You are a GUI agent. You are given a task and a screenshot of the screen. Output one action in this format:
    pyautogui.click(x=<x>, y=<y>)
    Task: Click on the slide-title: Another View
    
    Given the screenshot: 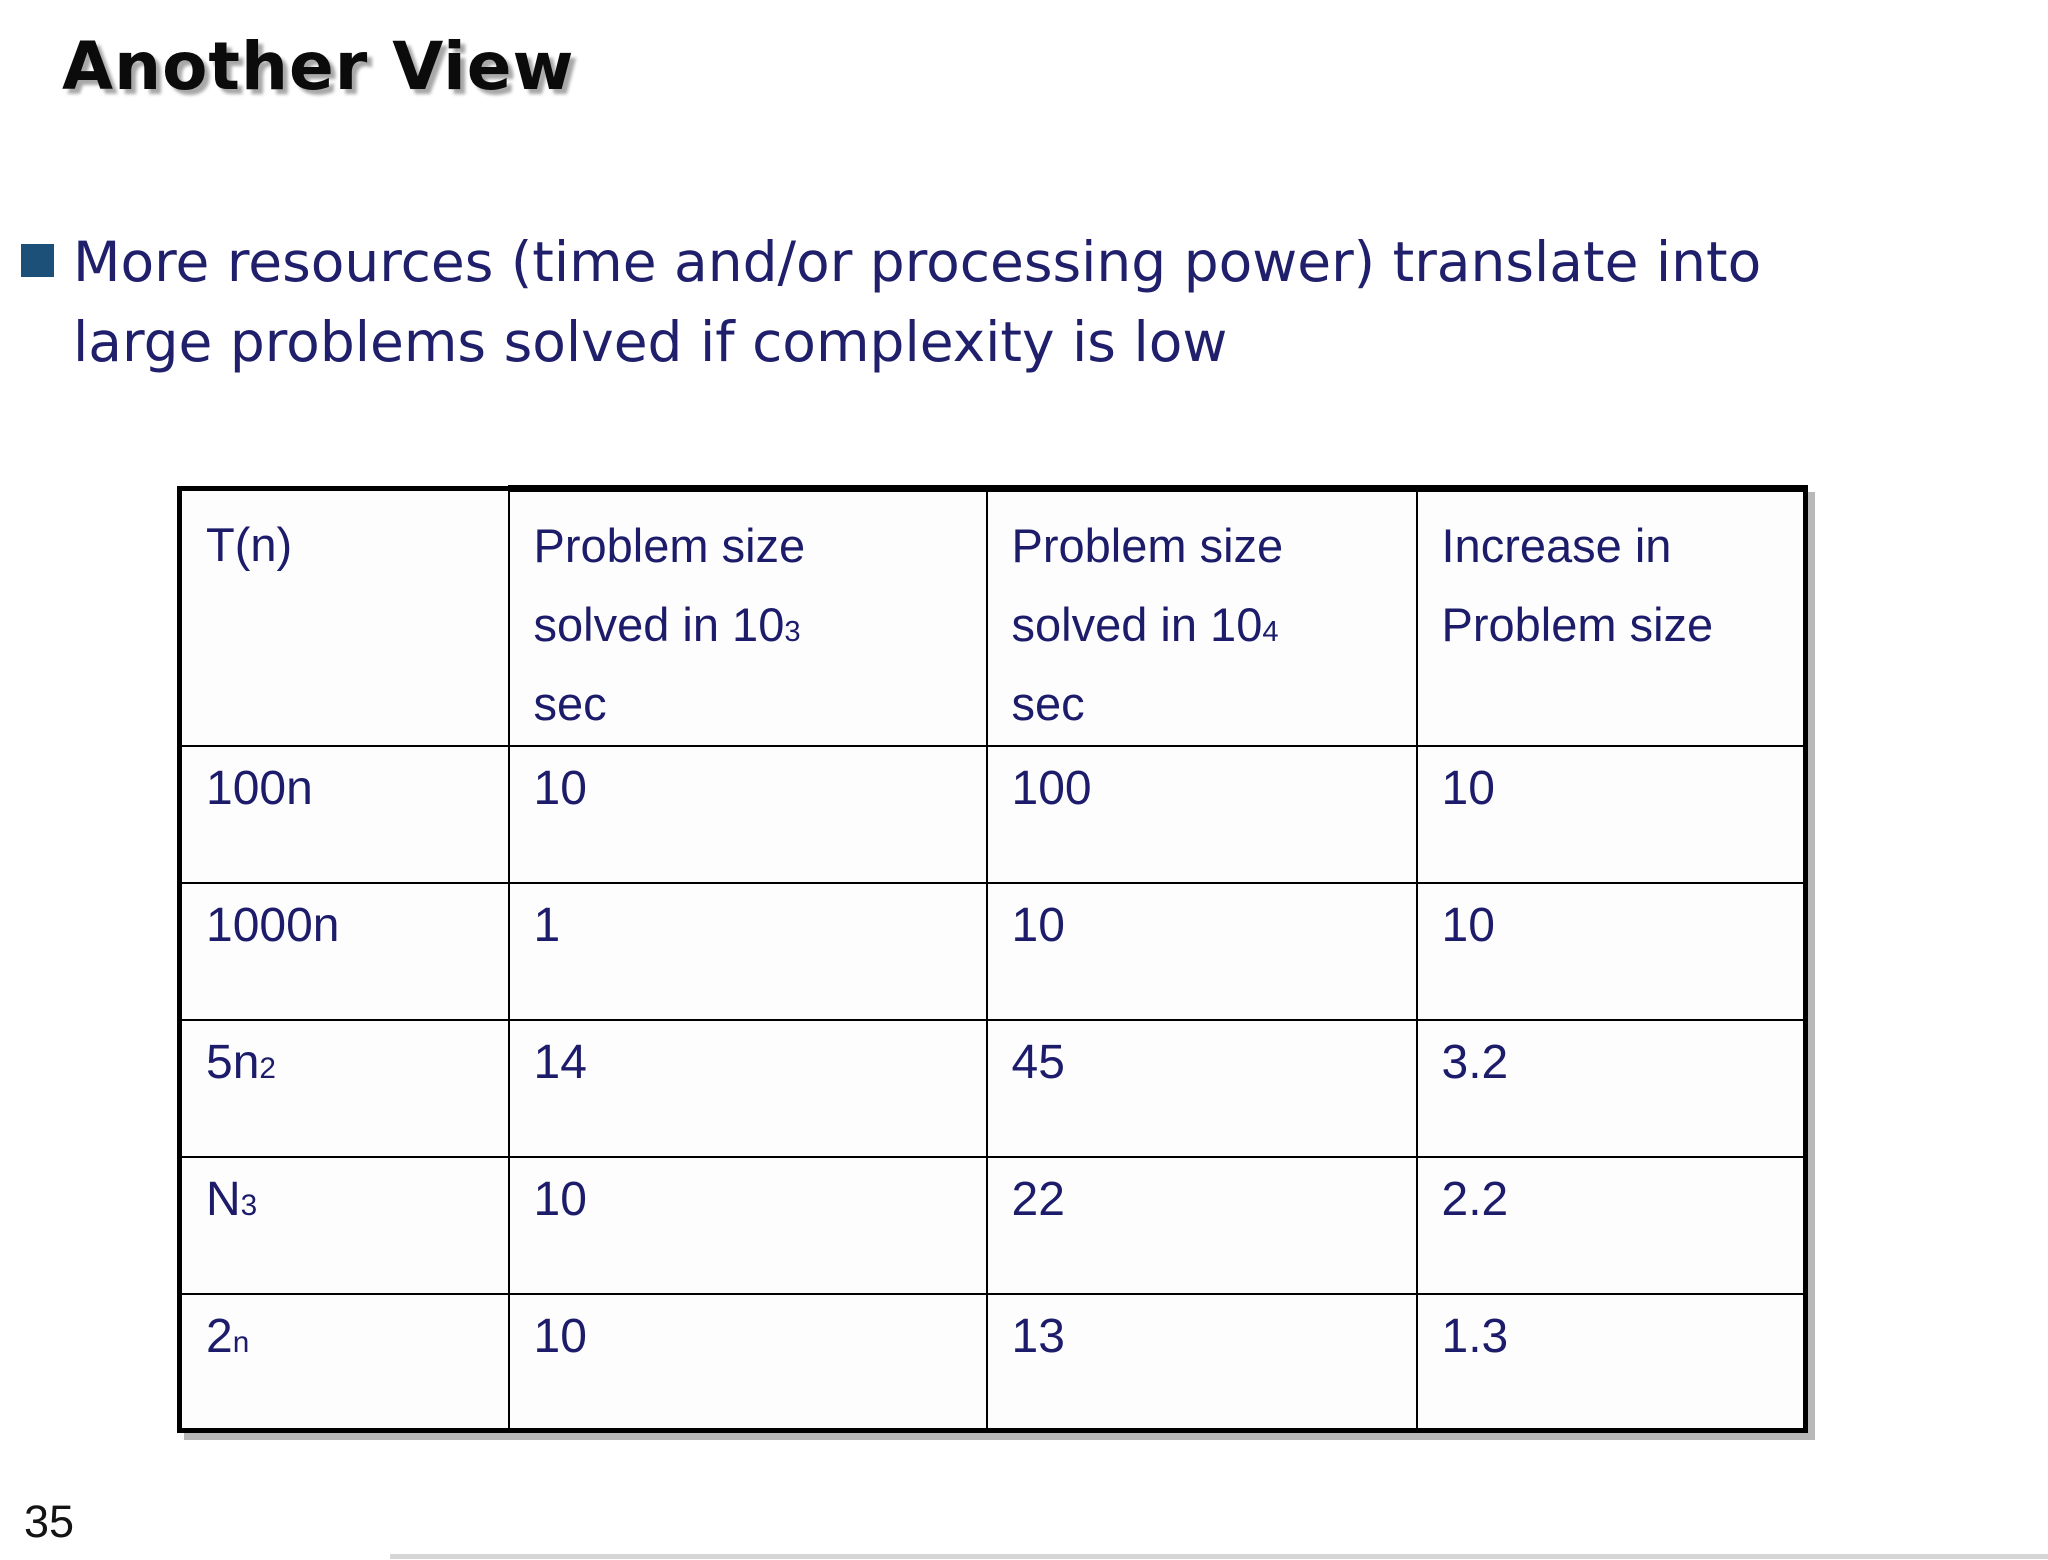 What is the action you would take?
    pyautogui.click(x=318, y=66)
    